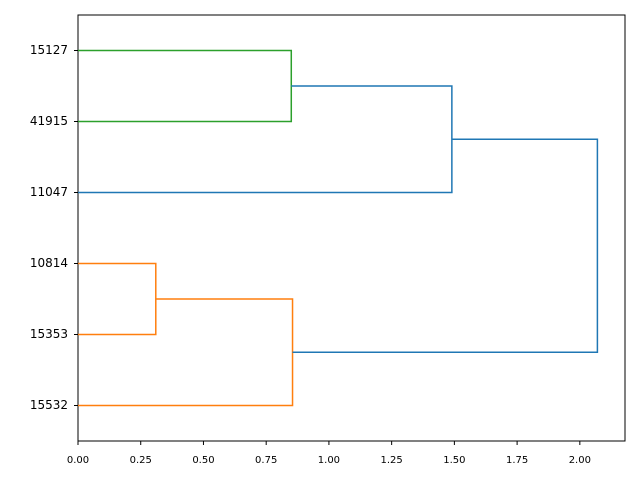  What do you see at coordinates (454, 460) in the screenshot?
I see `x-tick-label: 1.50` at bounding box center [454, 460].